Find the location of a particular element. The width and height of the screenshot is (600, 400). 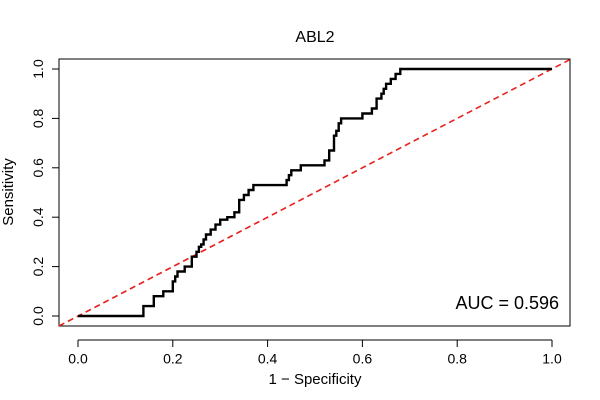

x-tick-label: 0.6 is located at coordinates (363, 358).